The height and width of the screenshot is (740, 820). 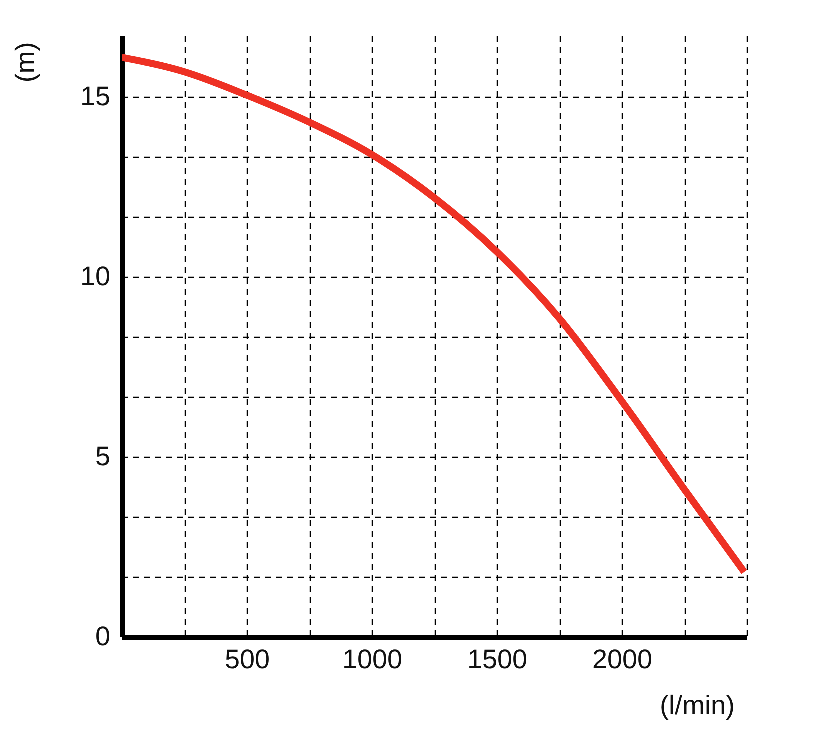 I want to click on y-tick-label: 0, so click(x=102, y=637).